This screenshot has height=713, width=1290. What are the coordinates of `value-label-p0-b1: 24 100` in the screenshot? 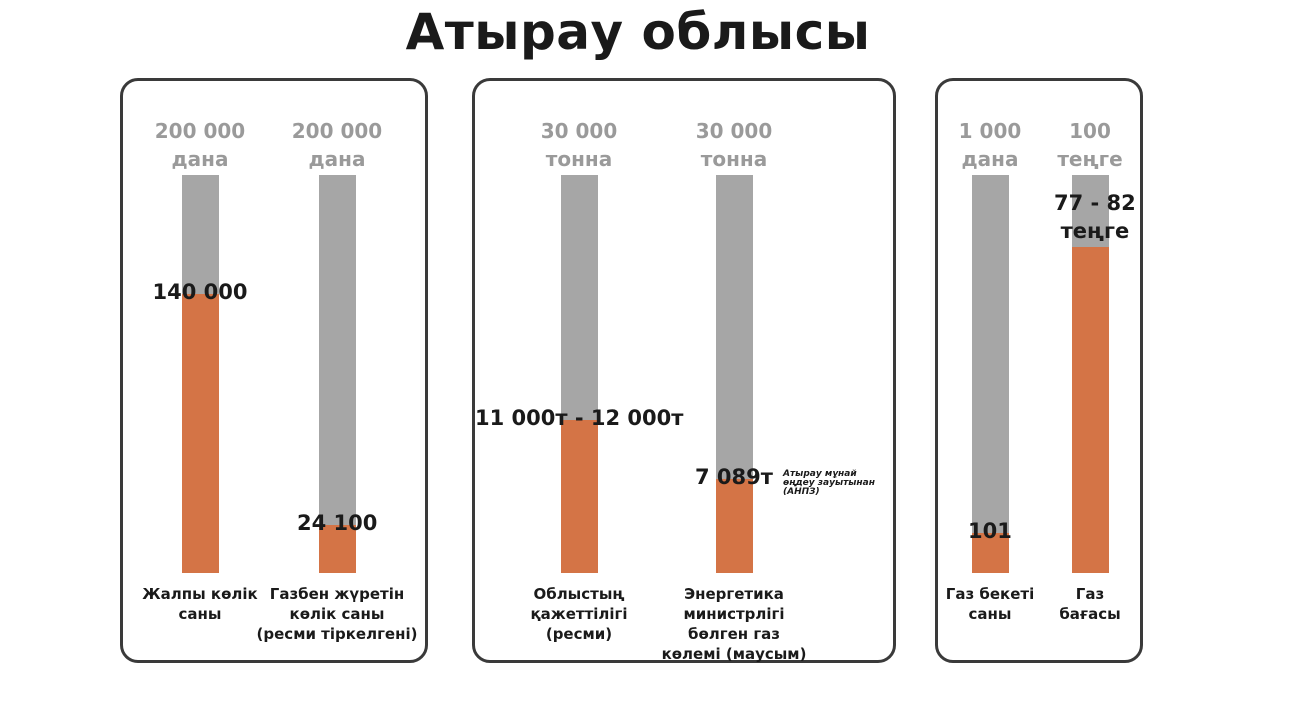 It's located at (337, 523).